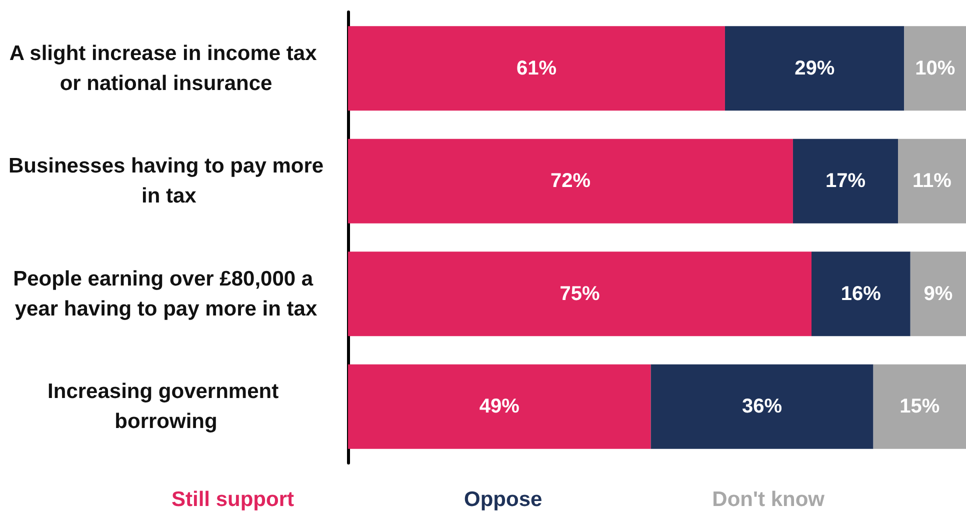 This screenshot has width=966, height=515. I want to click on data-label: 36%, so click(762, 407).